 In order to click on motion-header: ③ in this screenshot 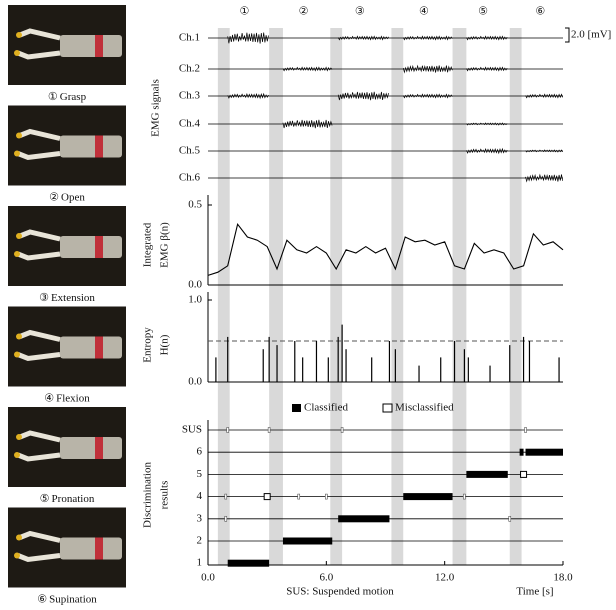, I will do `click(360, 12)`.